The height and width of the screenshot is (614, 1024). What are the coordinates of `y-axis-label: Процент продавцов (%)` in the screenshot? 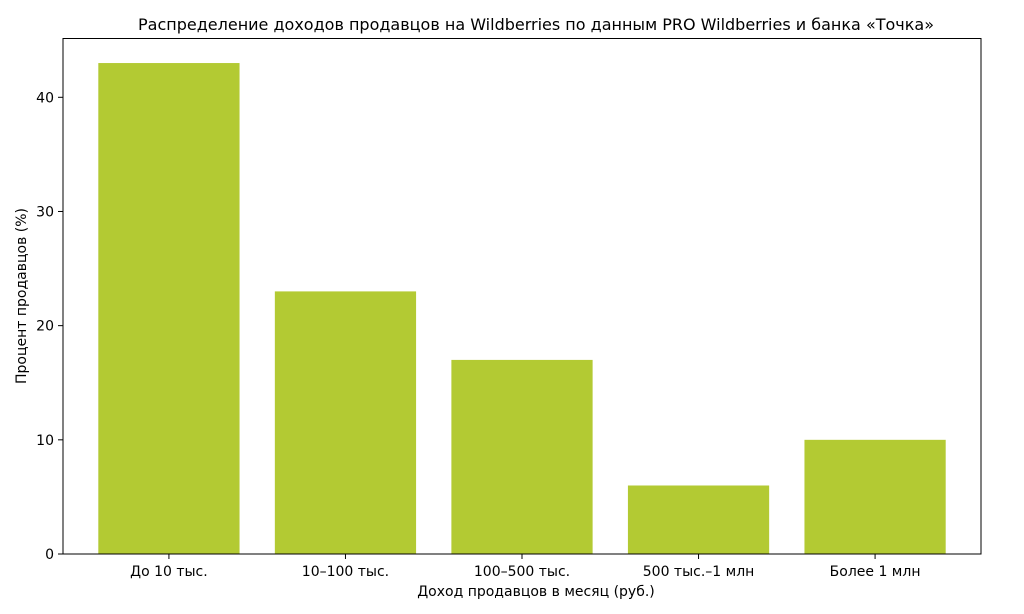 It's located at (22, 296).